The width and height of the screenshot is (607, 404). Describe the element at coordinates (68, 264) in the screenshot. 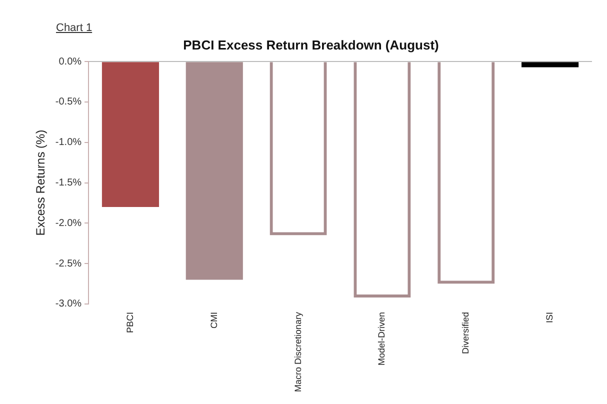

I see `y-tick-label: -2.5%` at that location.